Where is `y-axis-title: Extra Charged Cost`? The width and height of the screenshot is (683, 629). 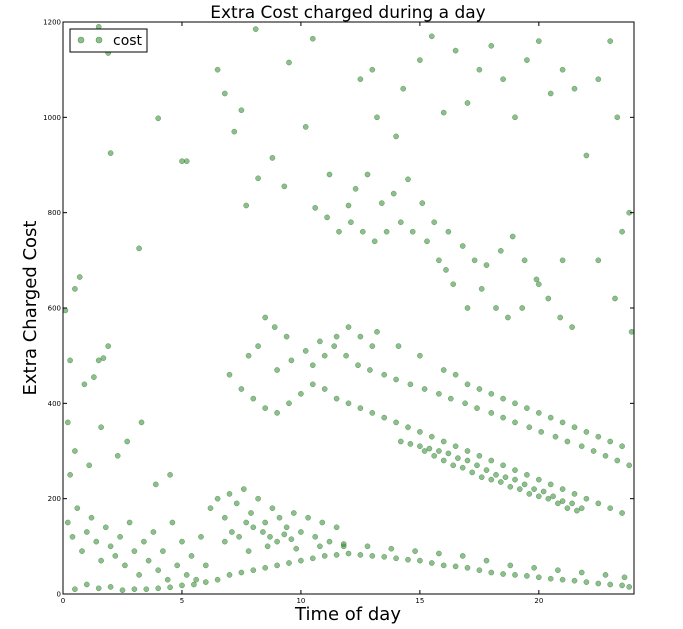
y-axis-title: Extra Charged Cost is located at coordinates (30, 308).